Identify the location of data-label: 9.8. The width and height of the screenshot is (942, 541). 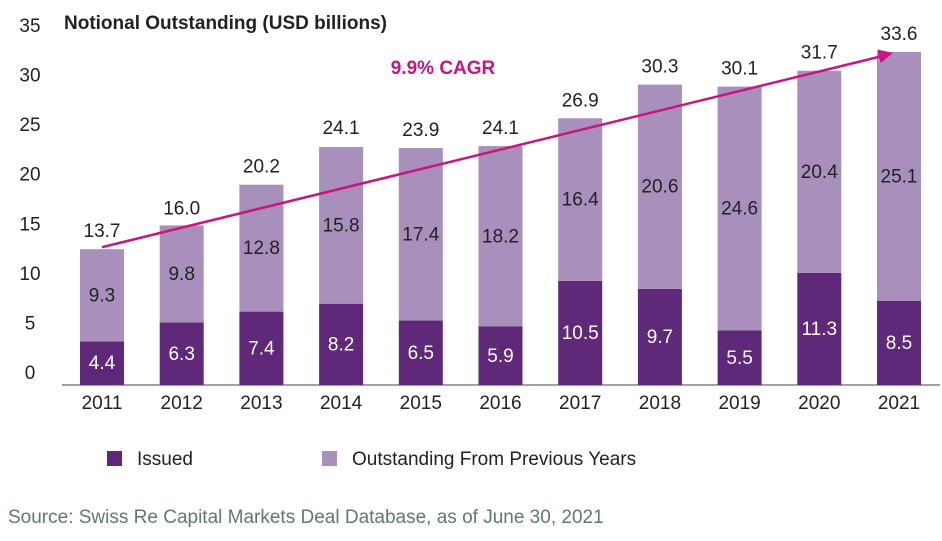
(181, 274).